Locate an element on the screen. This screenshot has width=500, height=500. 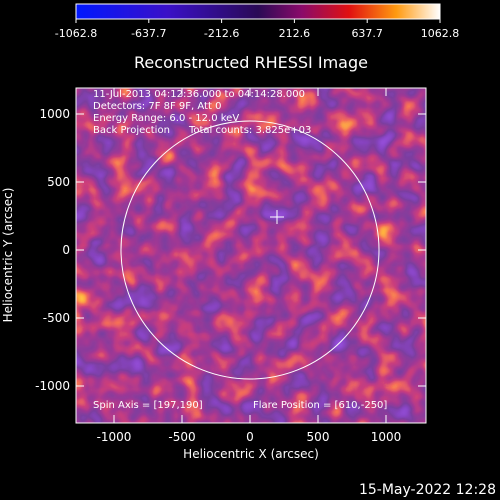
plot-title: Reconstructed RHESSI Image is located at coordinates (251, 62).